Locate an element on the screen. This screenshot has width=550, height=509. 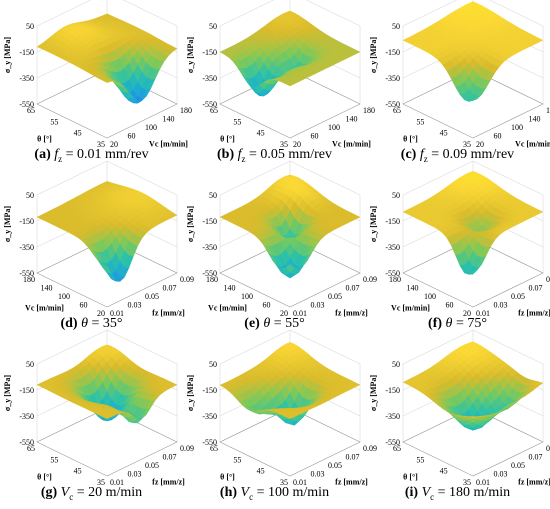
panel-caption: (e) θ = 55° is located at coordinates (274, 324).